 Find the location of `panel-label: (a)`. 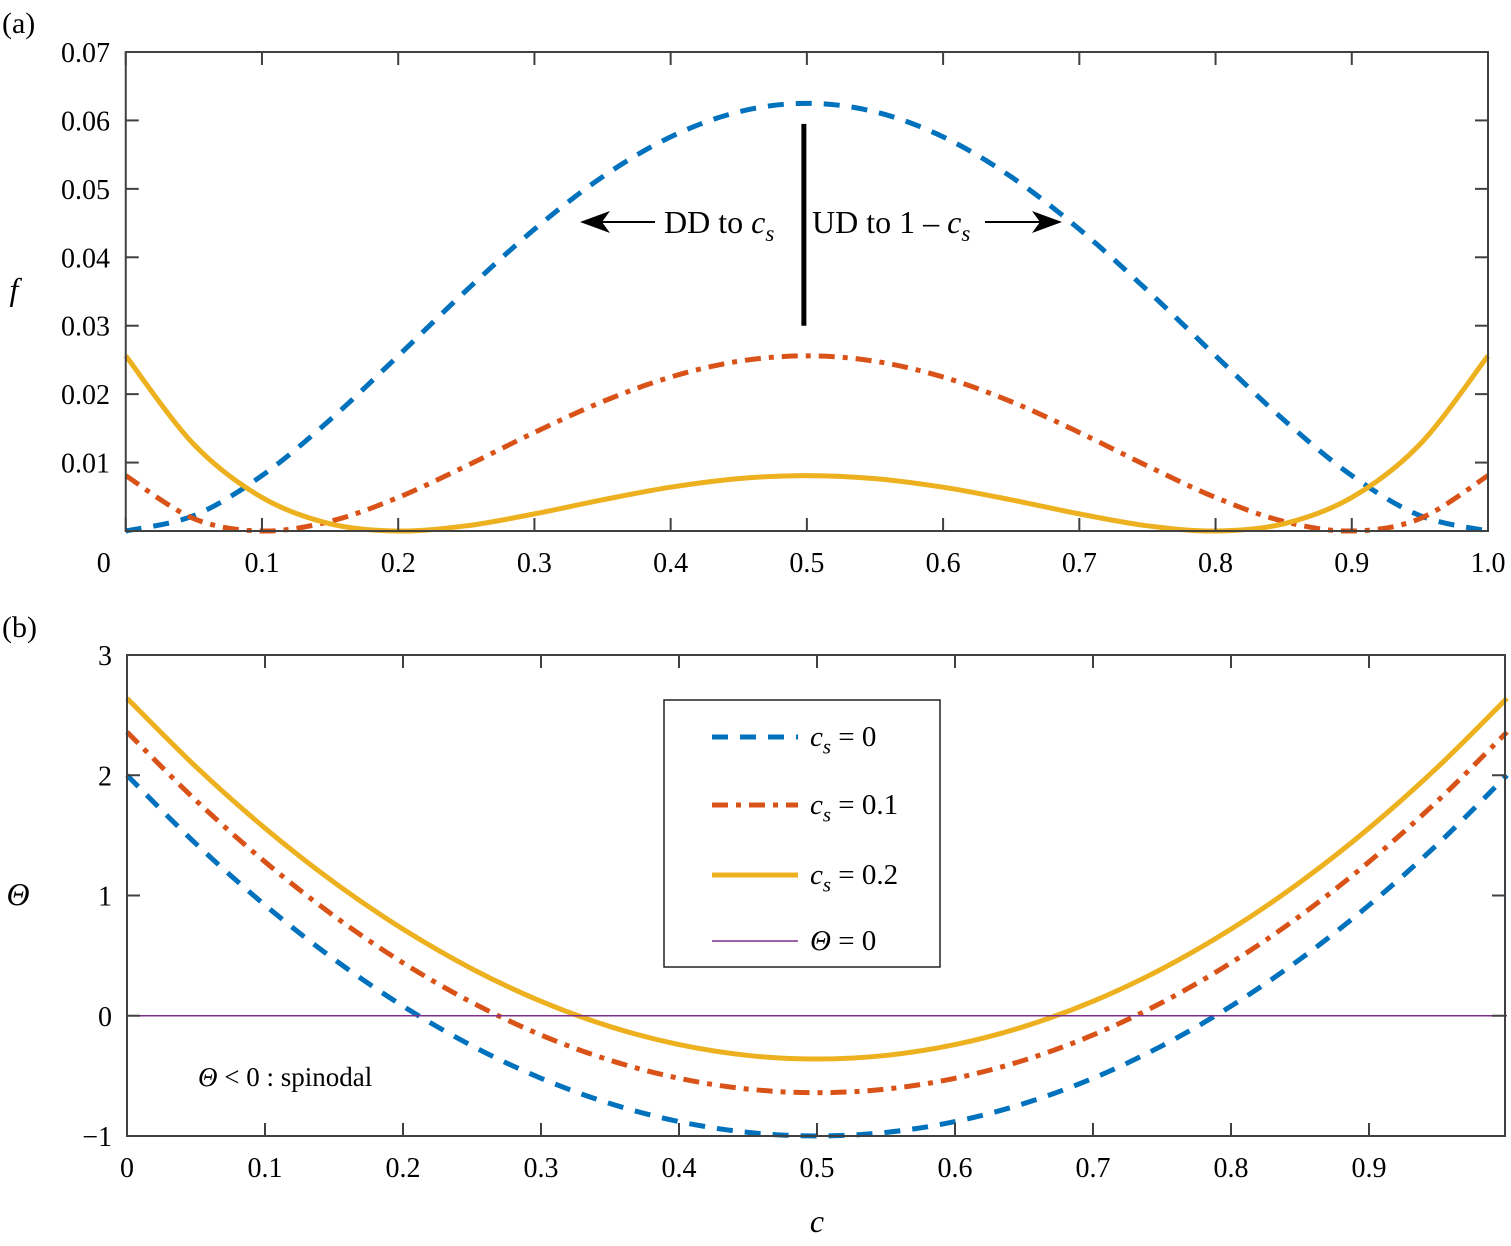

panel-label: (a) is located at coordinates (18, 23).